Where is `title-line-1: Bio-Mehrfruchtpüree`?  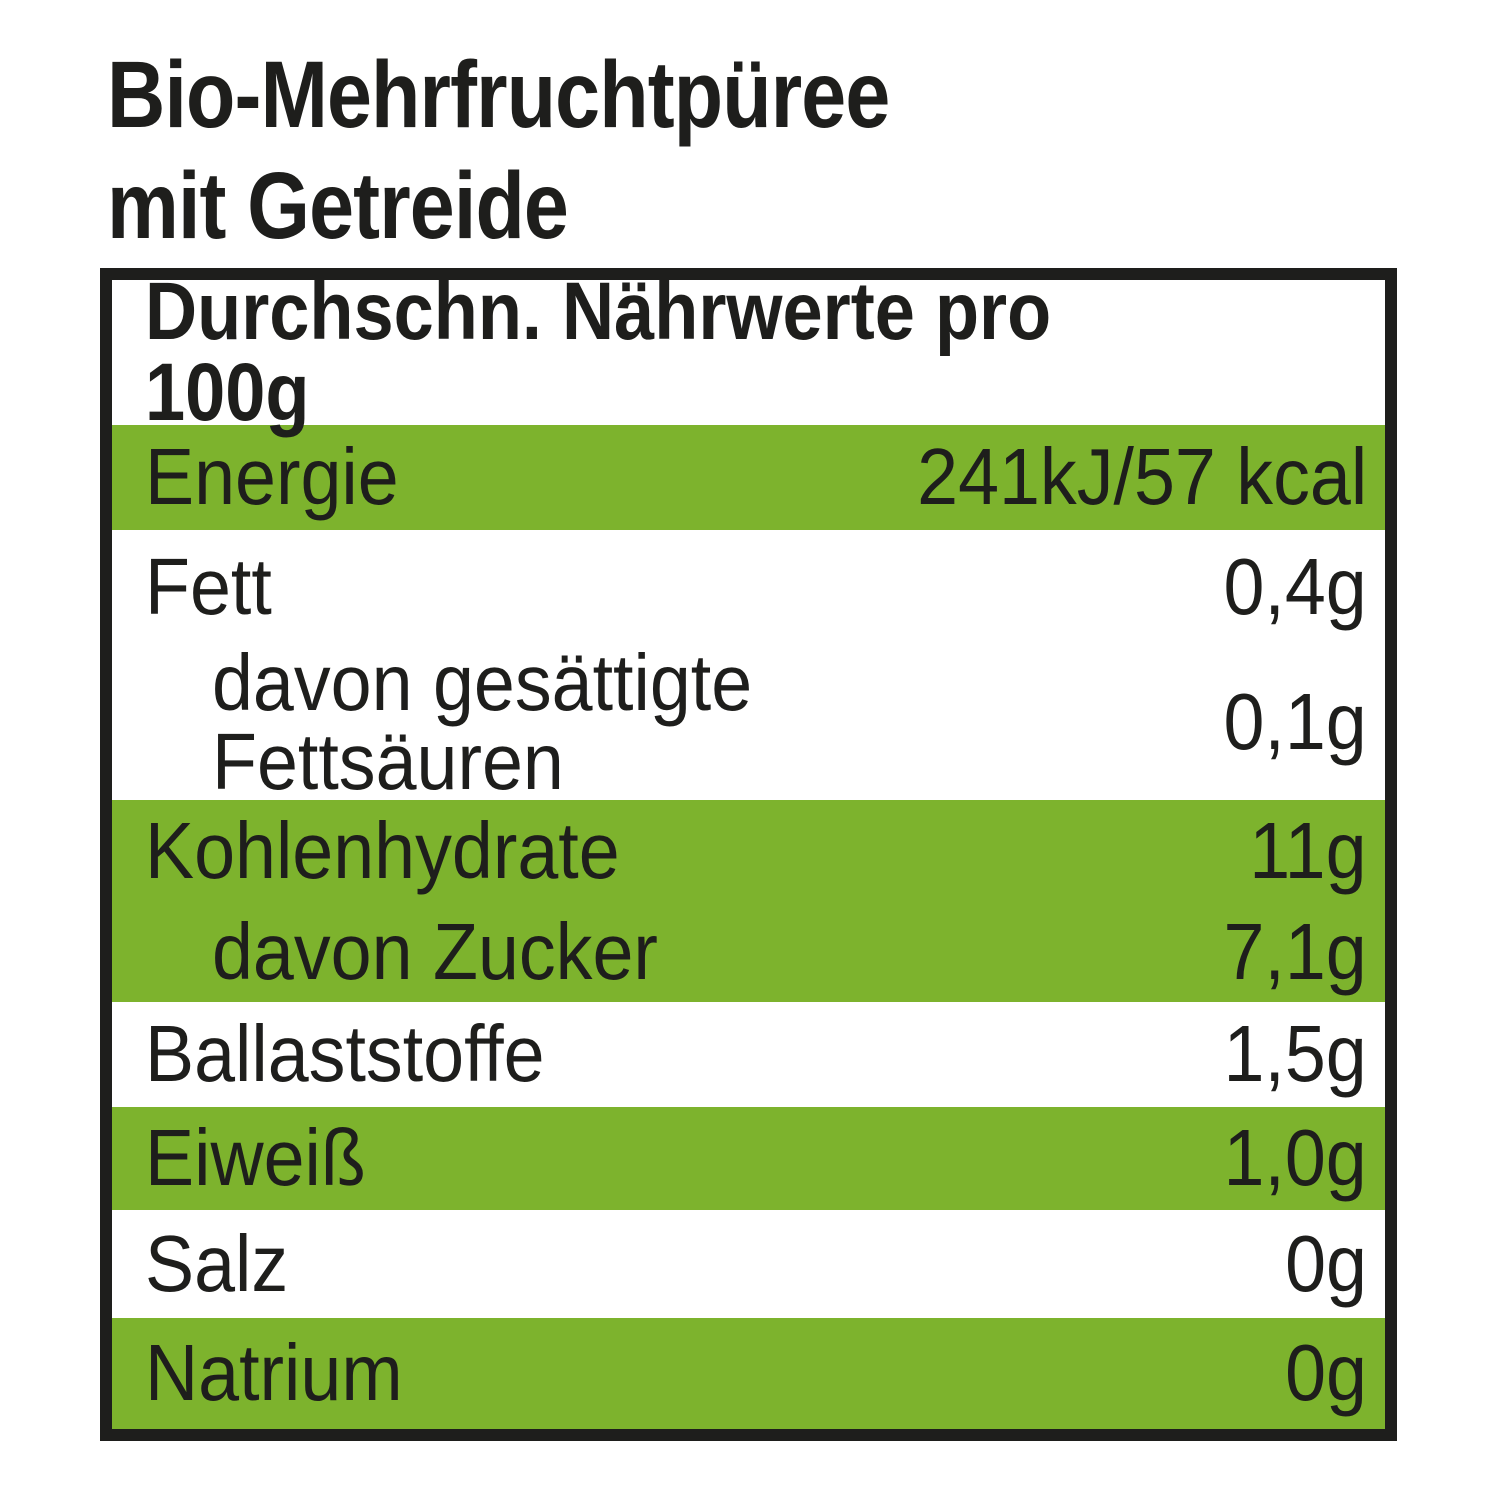 title-line-1: Bio-Mehrfruchtpüree is located at coordinates (498, 95).